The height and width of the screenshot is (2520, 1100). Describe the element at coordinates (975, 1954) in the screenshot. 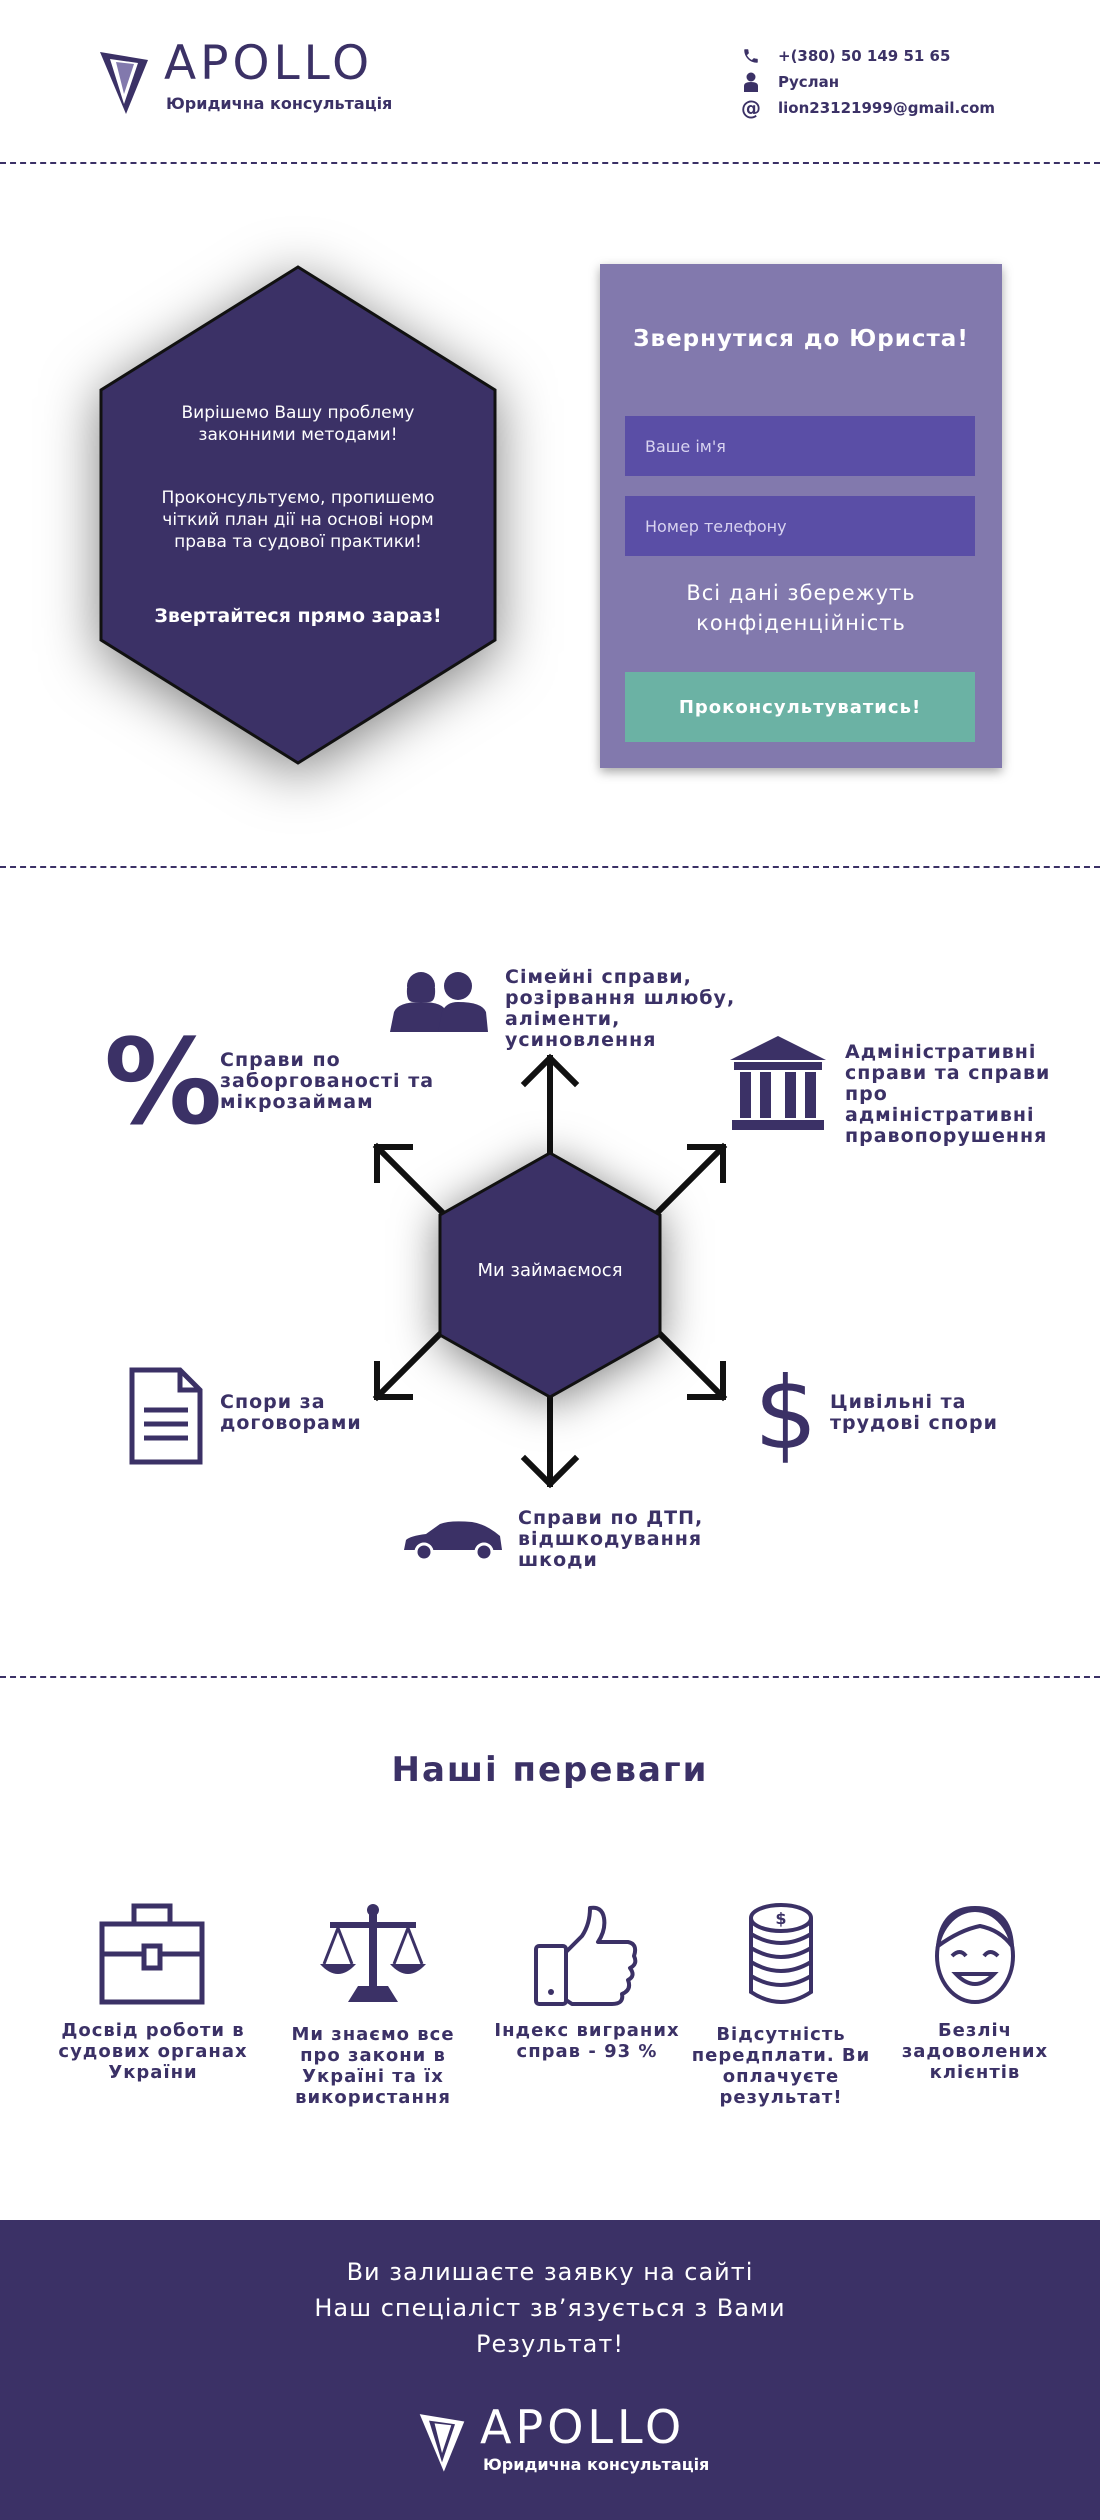

I see `happy-client-icon` at that location.